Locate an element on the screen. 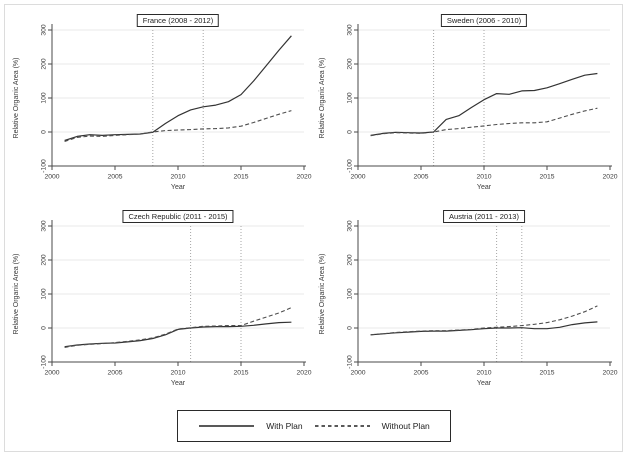 The width and height of the screenshot is (627, 456). legend-label-with-plan: With Plan is located at coordinates (284, 426).